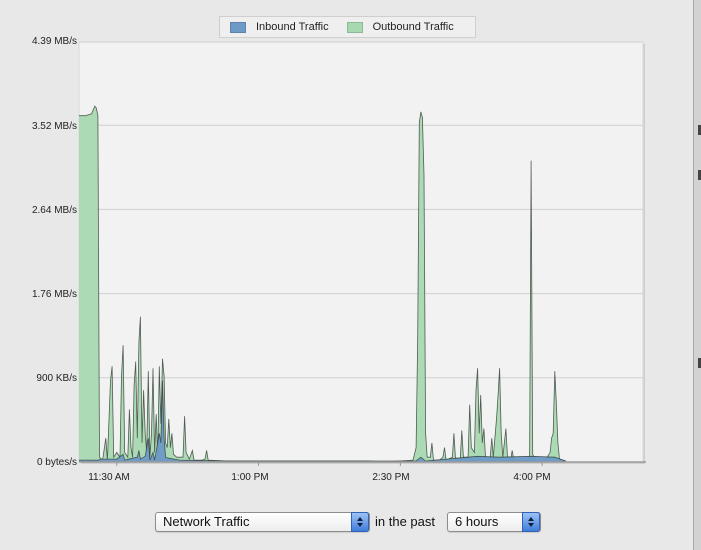 This screenshot has width=701, height=550. What do you see at coordinates (405, 521) in the screenshot?
I see `range-connector-text: in the past` at bounding box center [405, 521].